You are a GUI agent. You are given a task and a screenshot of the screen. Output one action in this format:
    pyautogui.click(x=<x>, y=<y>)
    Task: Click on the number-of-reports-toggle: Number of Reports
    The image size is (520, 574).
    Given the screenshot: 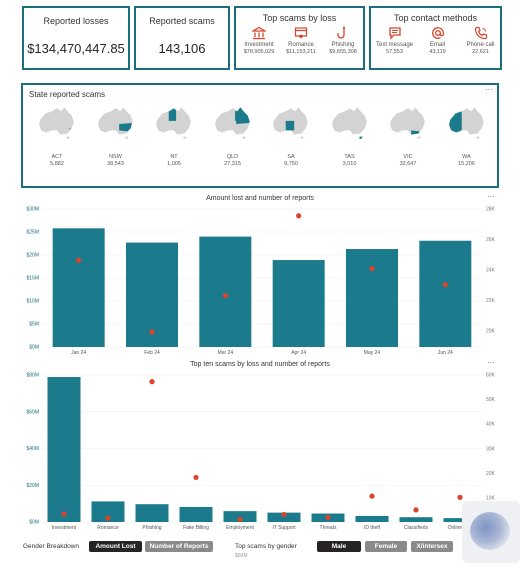 What is the action you would take?
    pyautogui.click(x=179, y=546)
    